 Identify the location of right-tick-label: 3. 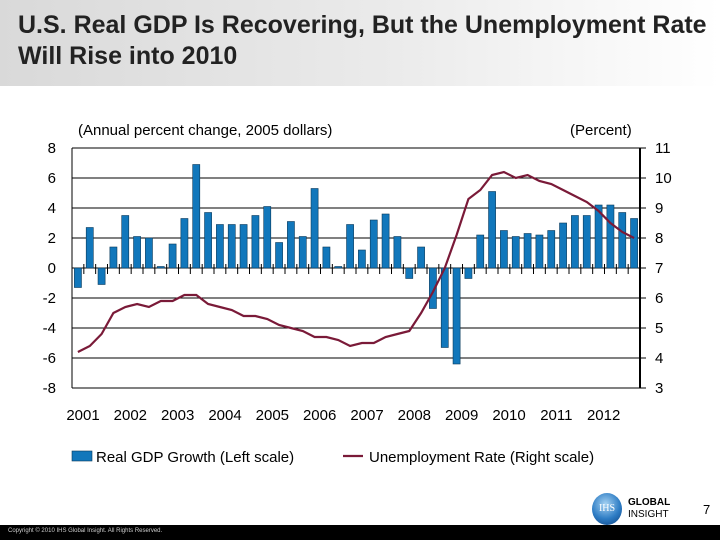
(659, 388).